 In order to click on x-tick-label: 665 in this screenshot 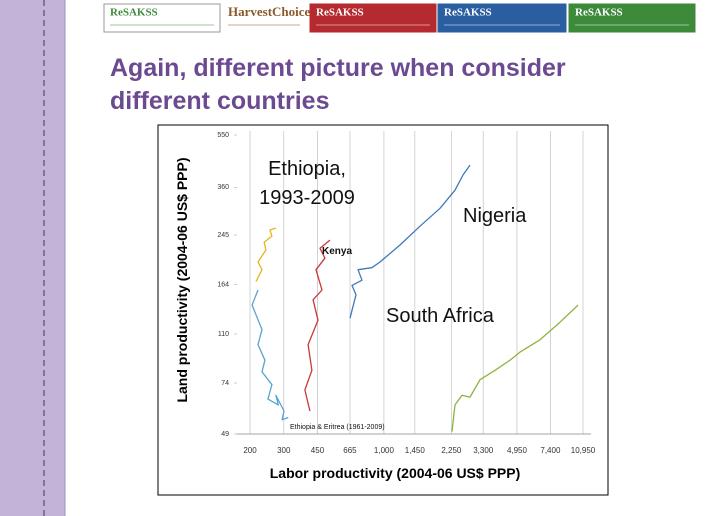, I will do `click(350, 450)`.